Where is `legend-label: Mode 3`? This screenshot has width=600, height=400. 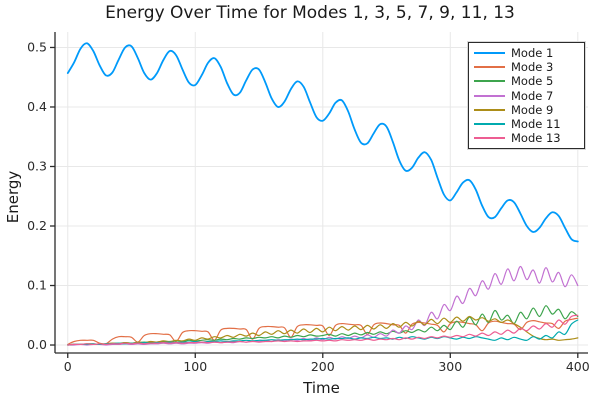
legend-label: Mode 3 is located at coordinates (532, 67).